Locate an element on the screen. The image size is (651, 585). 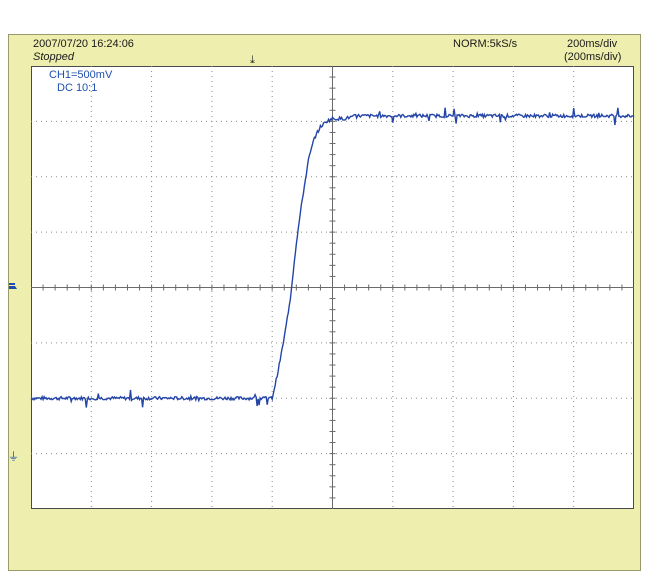
ground-icon: ⏚ is located at coordinates (13, 456).